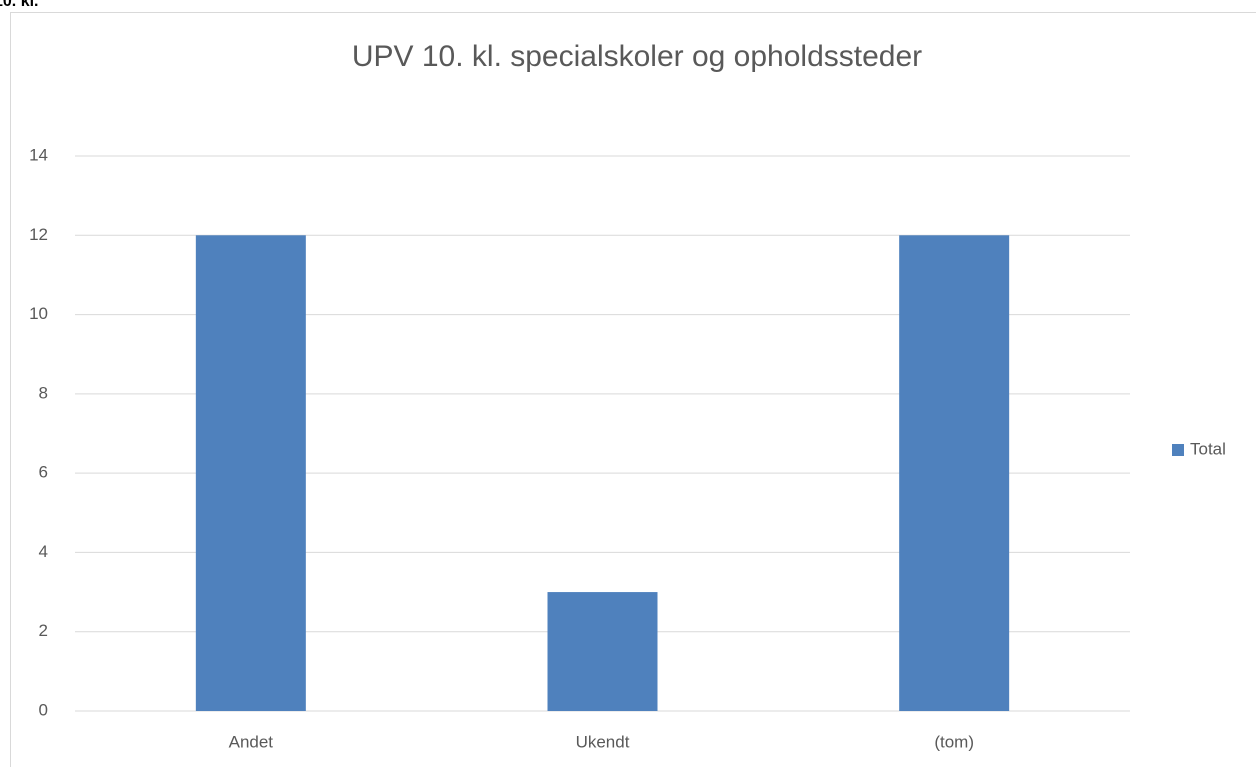 The height and width of the screenshot is (767, 1256). Describe the element at coordinates (38, 313) in the screenshot. I see `y-tick-label: 10` at that location.